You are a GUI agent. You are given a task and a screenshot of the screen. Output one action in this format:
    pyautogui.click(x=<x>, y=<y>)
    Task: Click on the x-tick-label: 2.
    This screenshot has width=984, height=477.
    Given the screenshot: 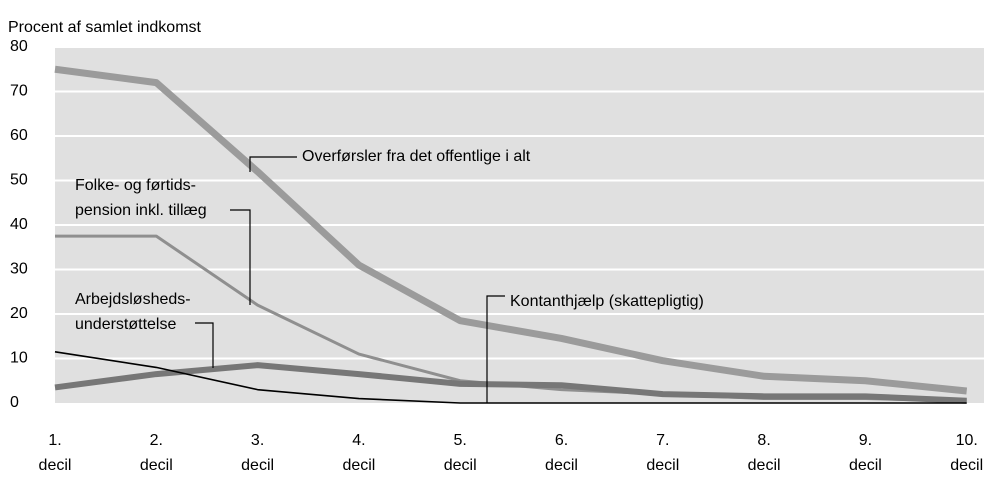 What is the action you would take?
    pyautogui.click(x=156, y=440)
    